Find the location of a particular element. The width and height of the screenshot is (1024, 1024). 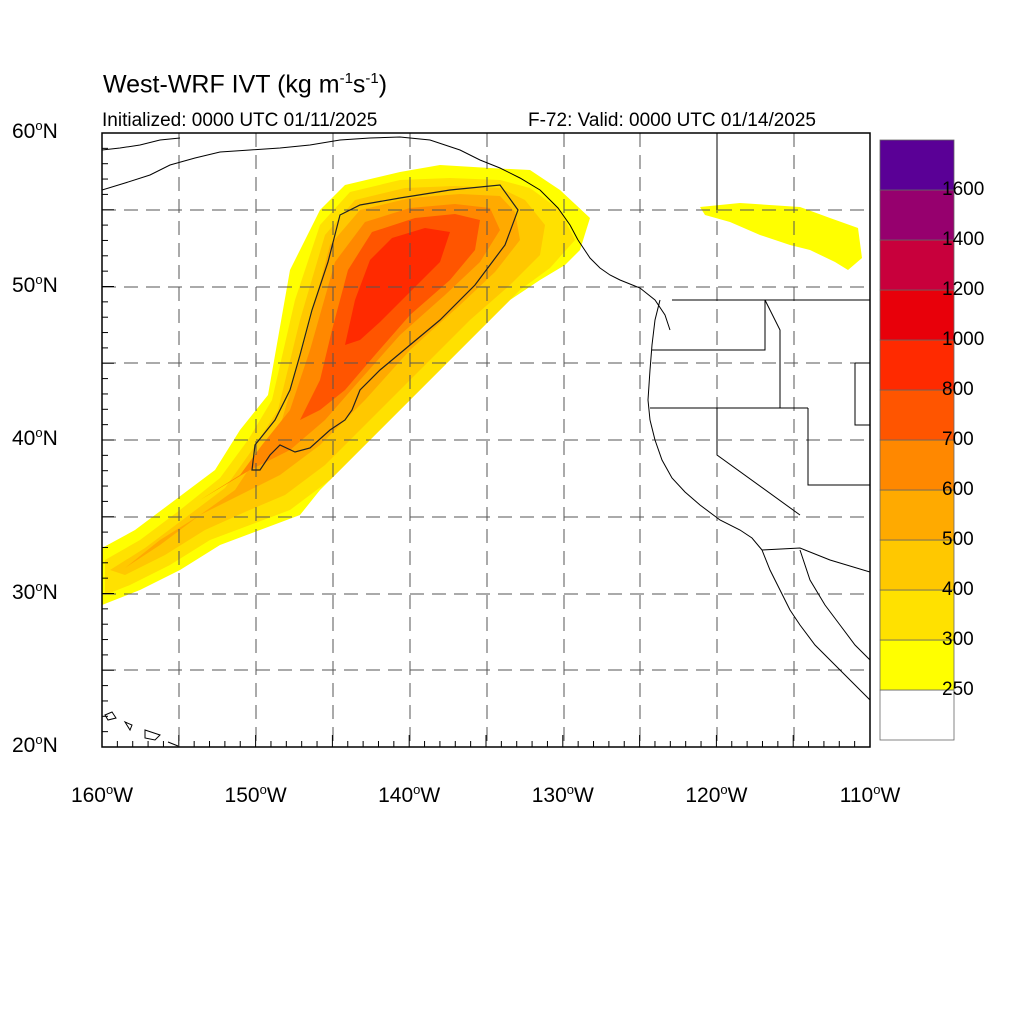

lon-label: 120oW is located at coordinates (716, 794).